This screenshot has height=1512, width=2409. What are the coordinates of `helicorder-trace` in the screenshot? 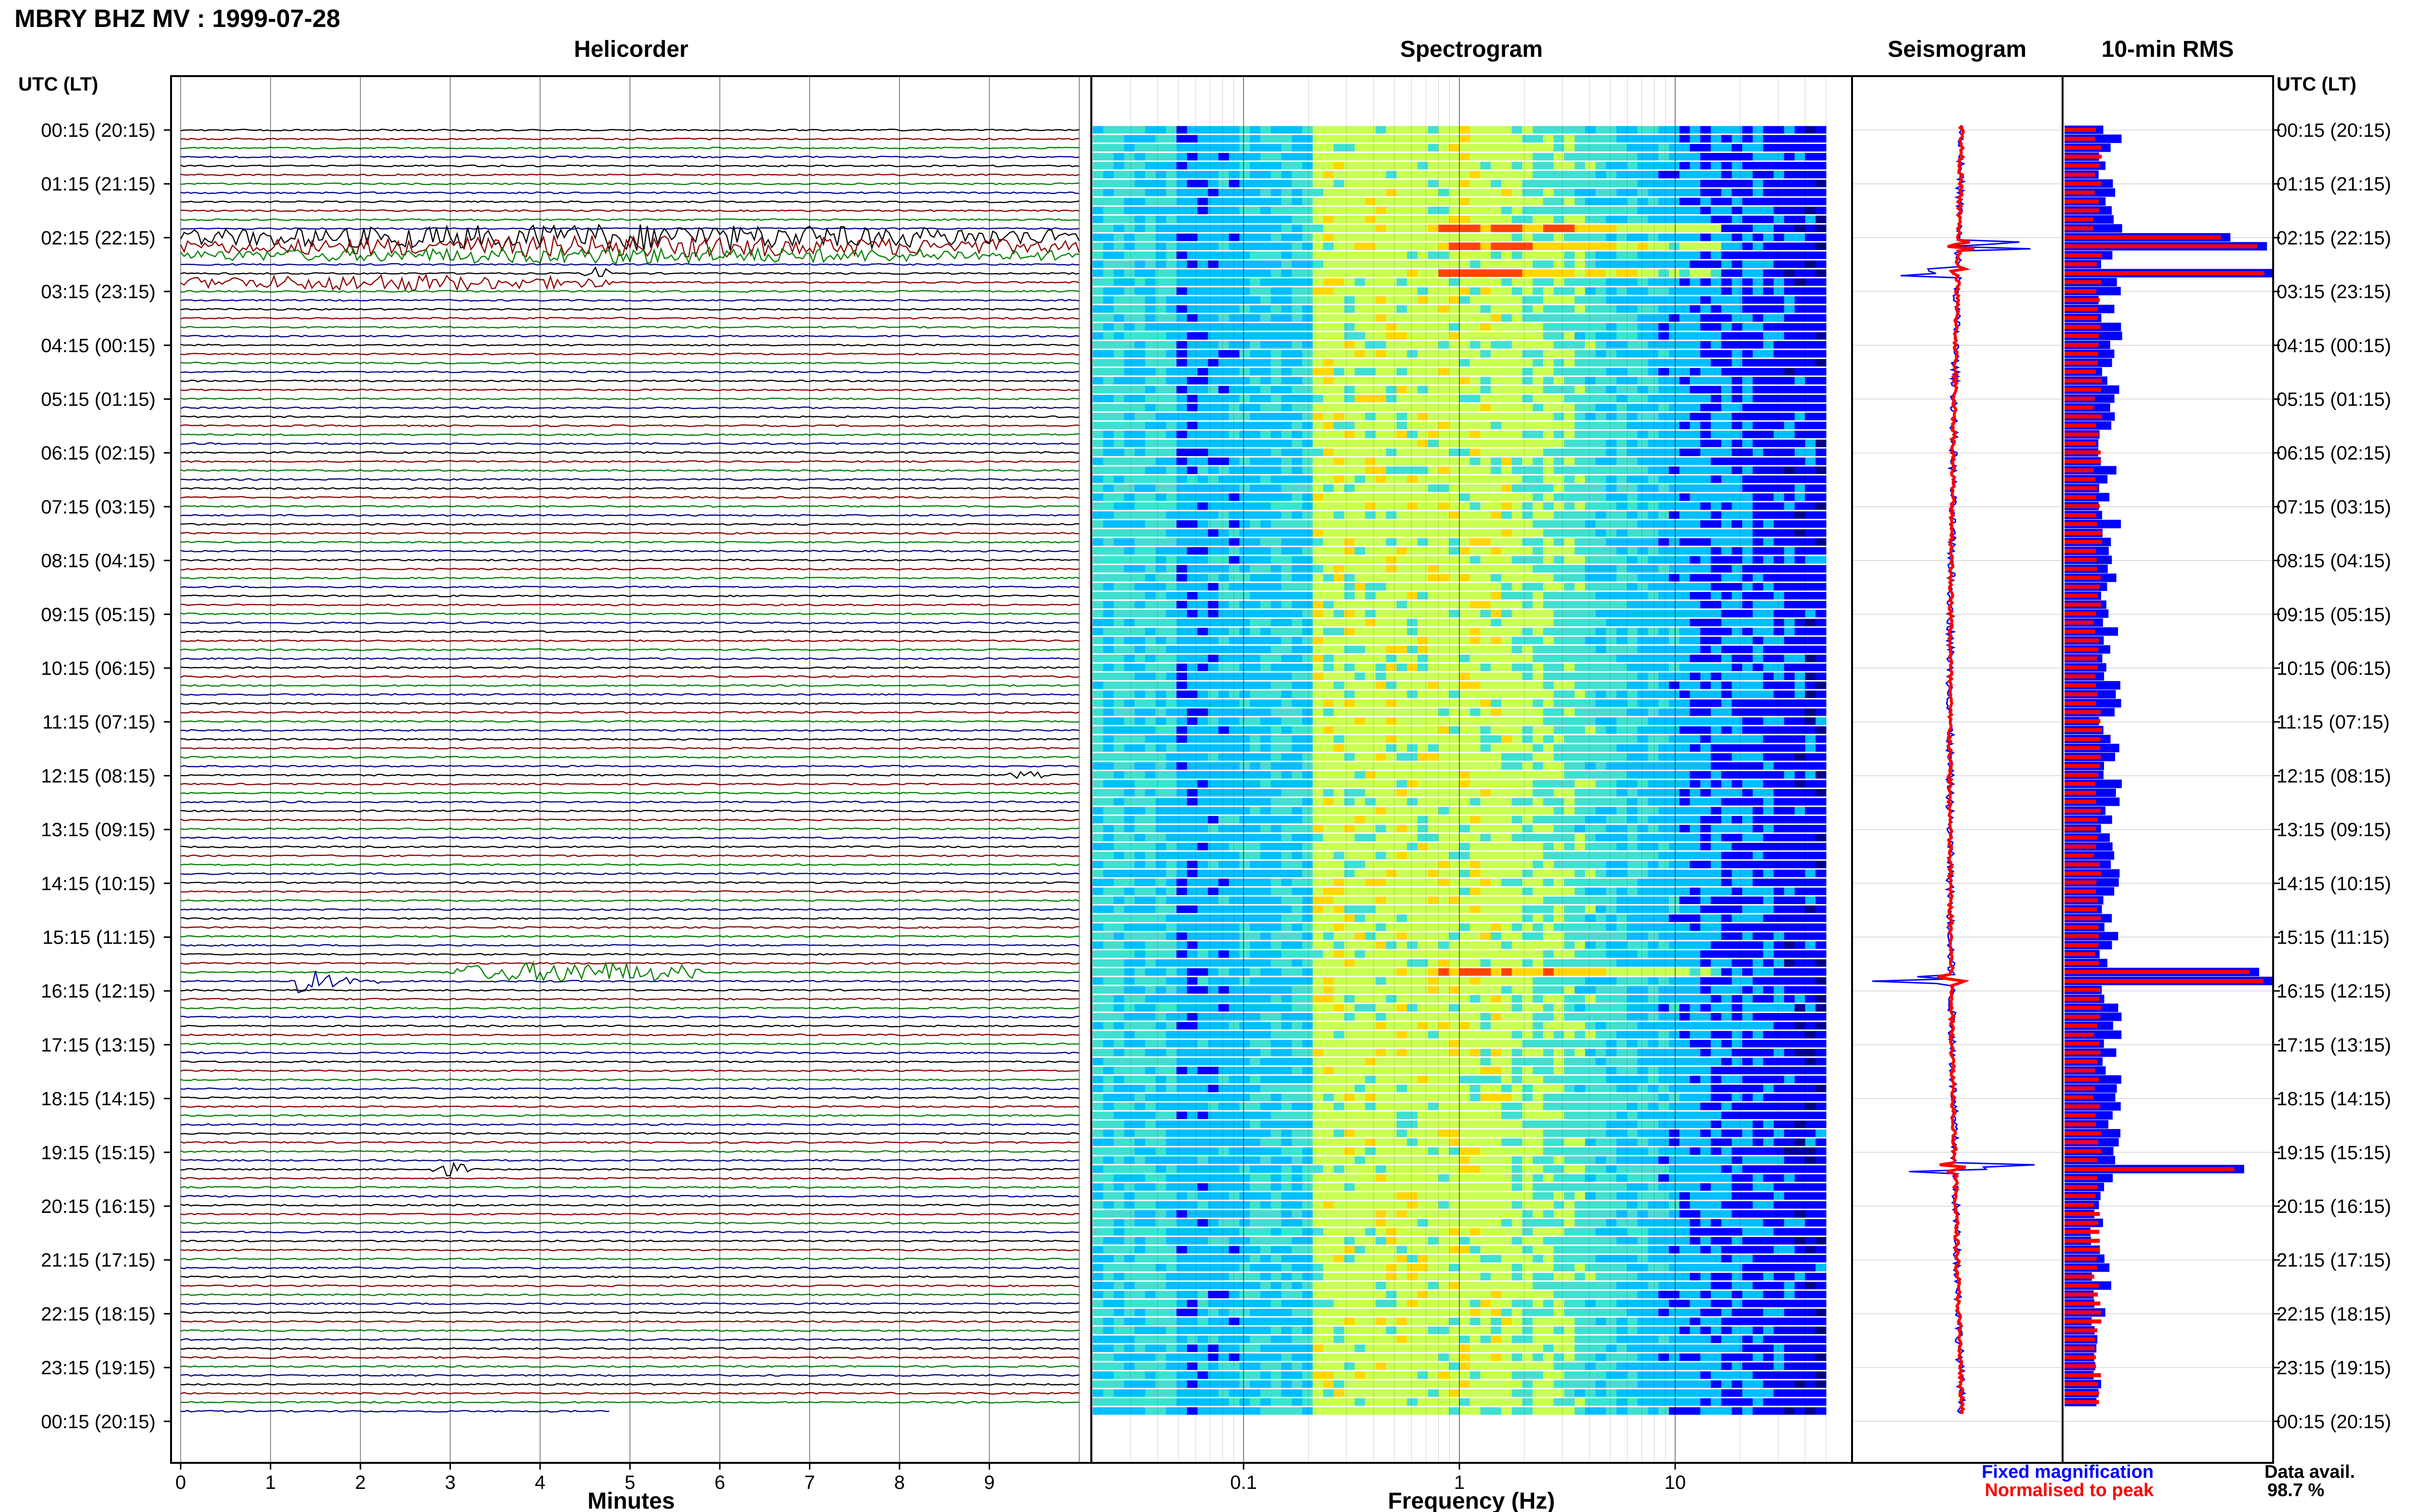 It's located at (394, 1411).